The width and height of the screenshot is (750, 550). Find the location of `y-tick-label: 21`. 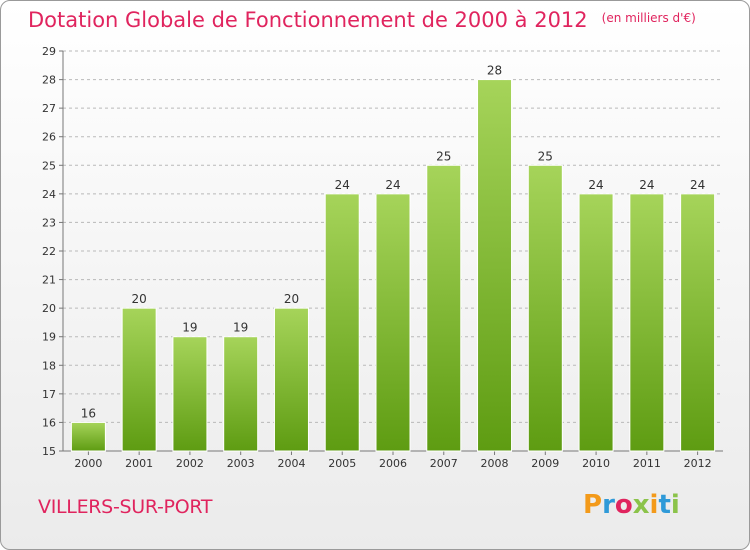

y-tick-label: 21 is located at coordinates (49, 280).